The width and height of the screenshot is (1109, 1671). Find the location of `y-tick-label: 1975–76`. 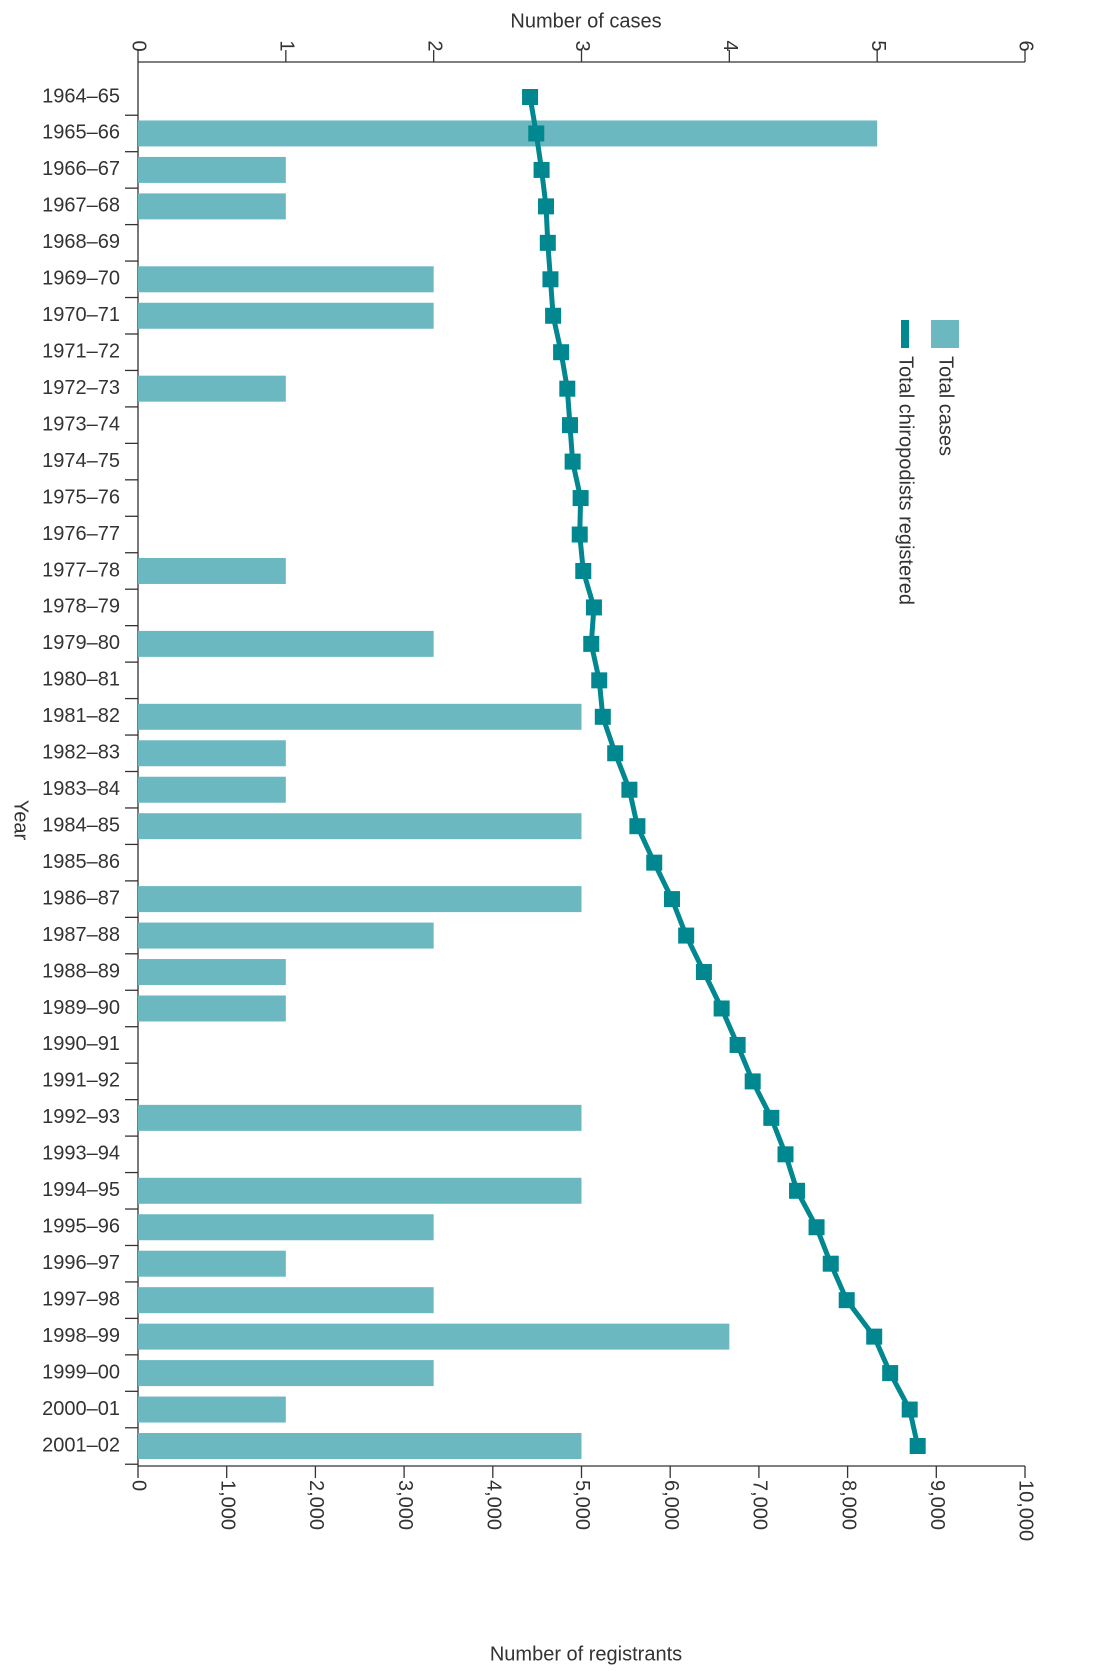

y-tick-label: 1975–76 is located at coordinates (81, 497).